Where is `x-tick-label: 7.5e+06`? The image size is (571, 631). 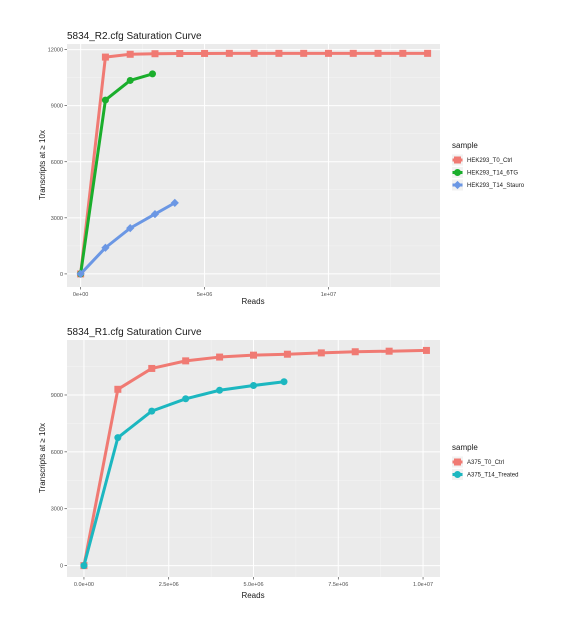
x-tick-label: 7.5e+06 is located at coordinates (338, 585).